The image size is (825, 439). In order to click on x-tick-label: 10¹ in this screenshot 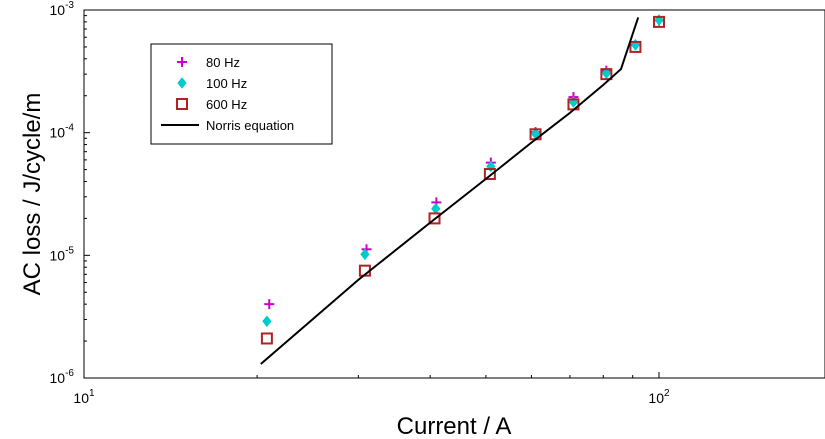, I will do `click(84, 397)`.